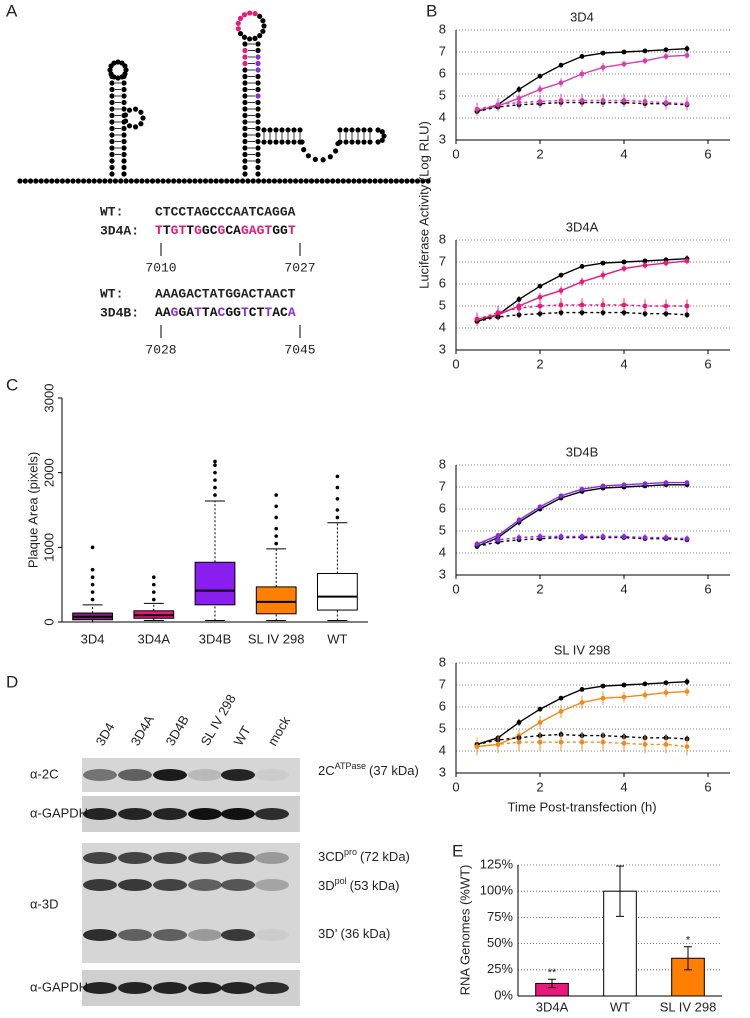 The width and height of the screenshot is (750, 1018). What do you see at coordinates (326, 885) in the screenshot?
I see `band-label-name: 3D` at bounding box center [326, 885].